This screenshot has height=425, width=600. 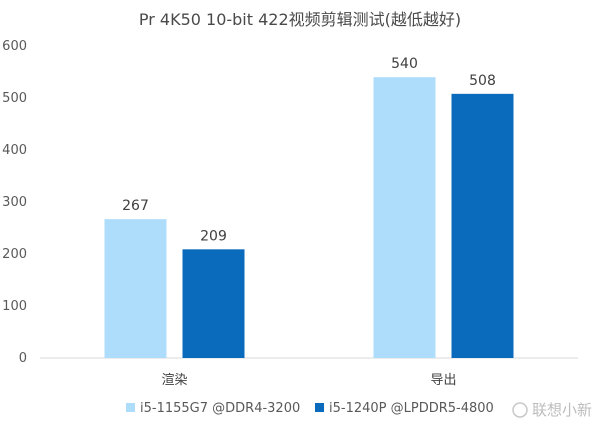 What do you see at coordinates (404, 64) in the screenshot?
I see `data-label: 540` at bounding box center [404, 64].